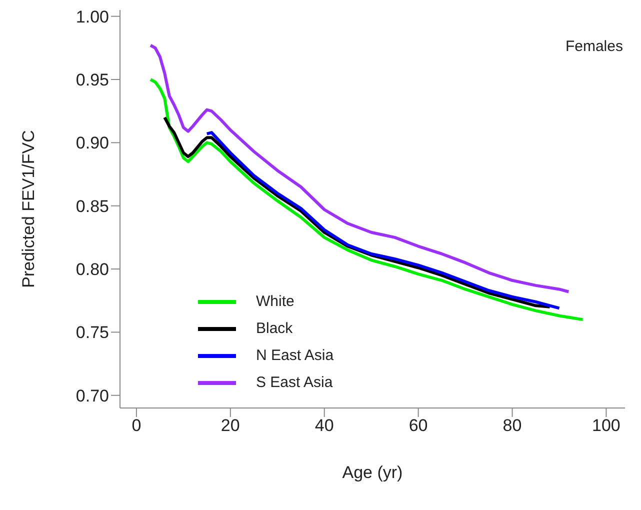 The image size is (641, 510). I want to click on annotation: Females, so click(594, 46).